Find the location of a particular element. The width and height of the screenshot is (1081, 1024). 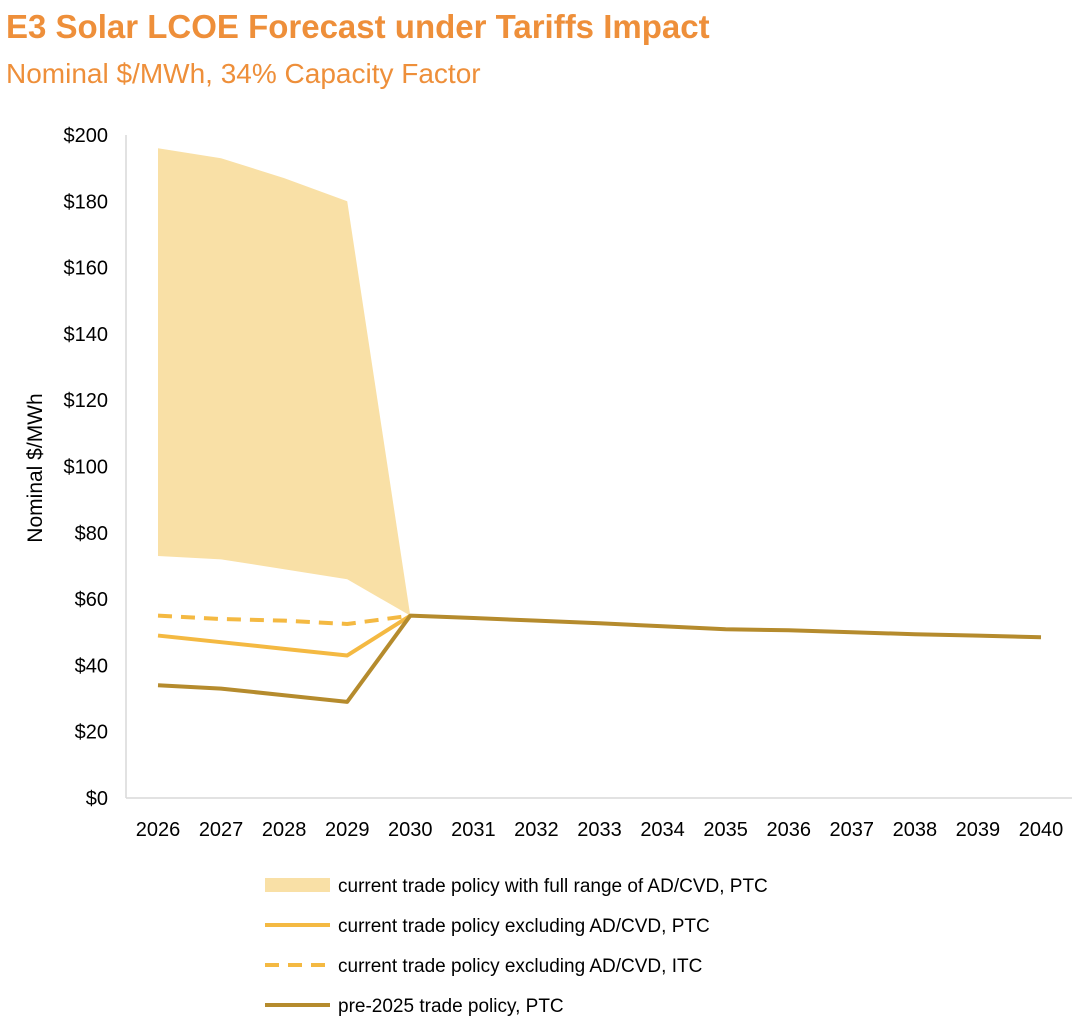

x-tick-label: 2026 is located at coordinates (158, 830).